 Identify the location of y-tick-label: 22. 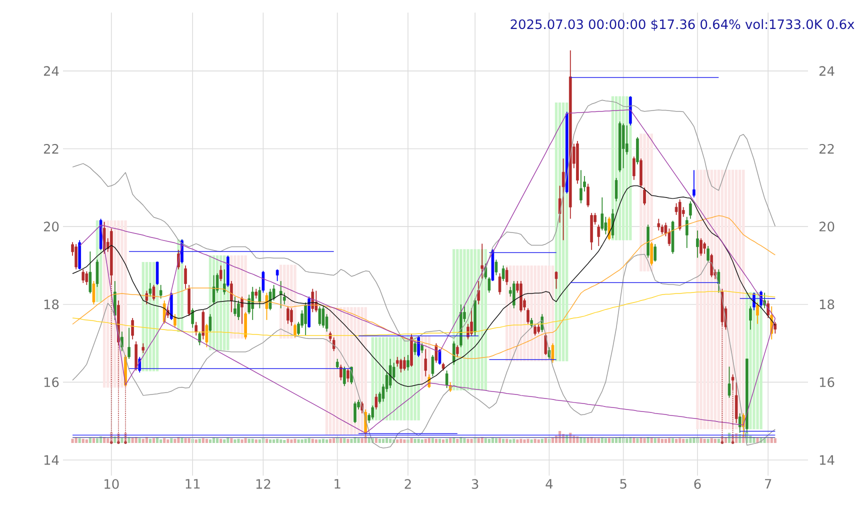
(51, 149).